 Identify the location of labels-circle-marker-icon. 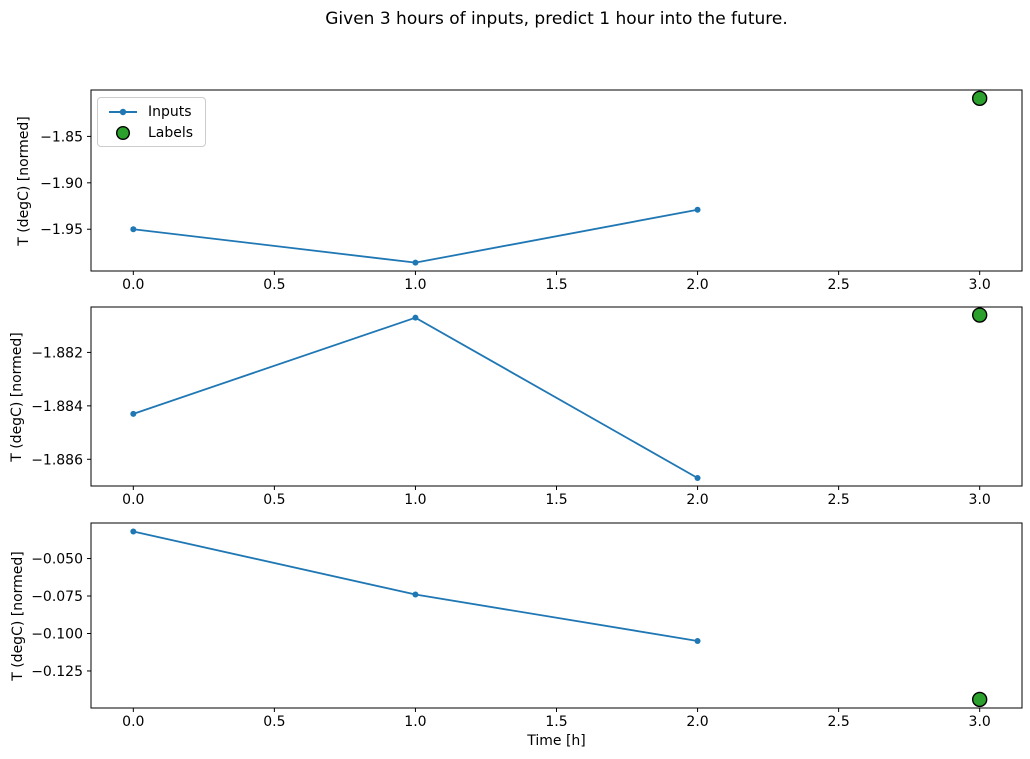
(123, 133).